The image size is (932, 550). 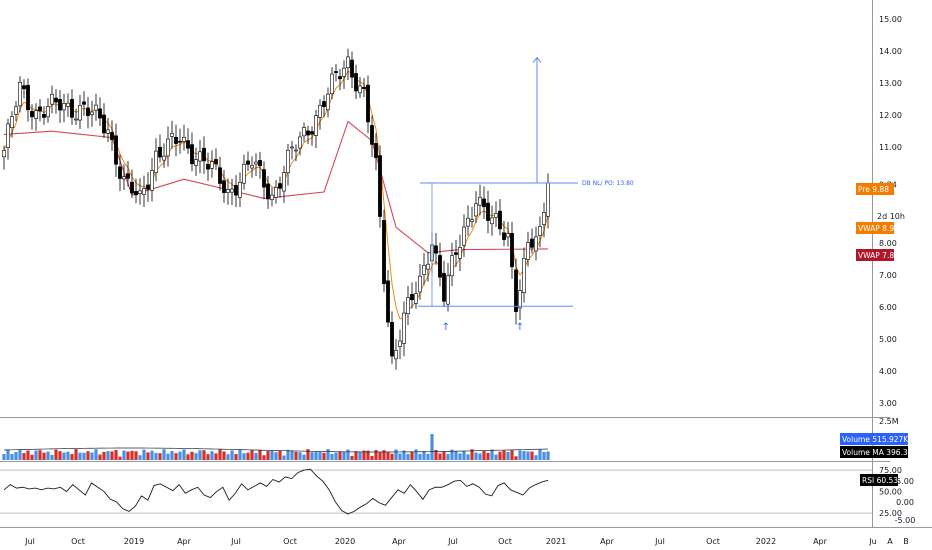 What do you see at coordinates (290, 541) in the screenshot?
I see `time-tick-label: Oct` at bounding box center [290, 541].